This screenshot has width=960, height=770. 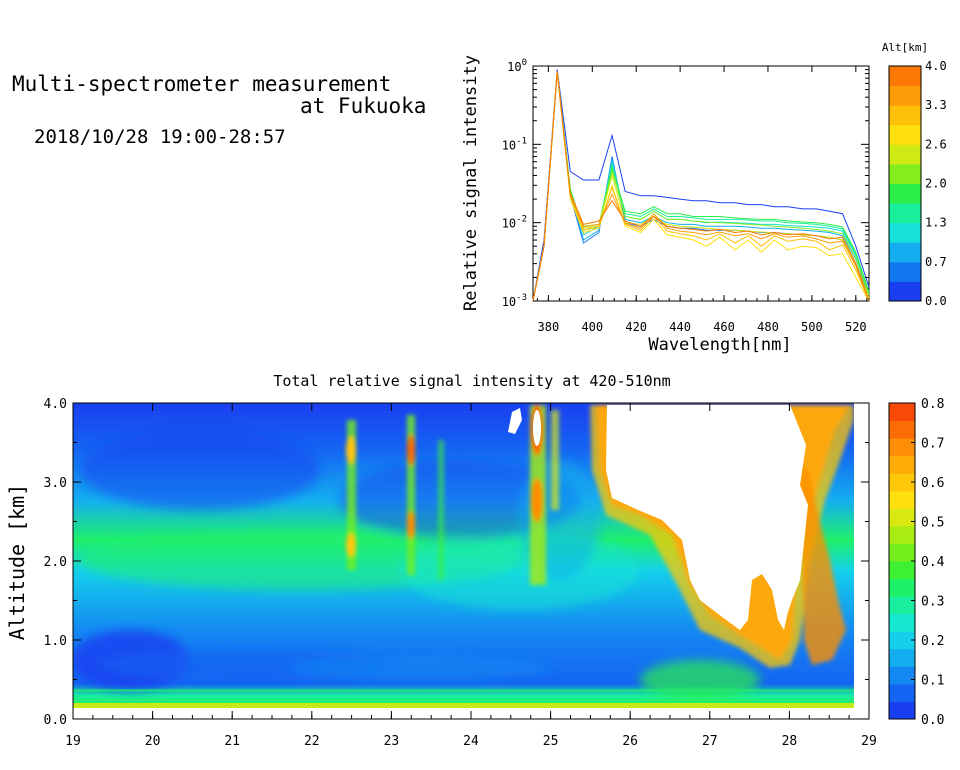 What do you see at coordinates (719, 345) in the screenshot?
I see `spectrum-xlabel: Wavelength[nm]` at bounding box center [719, 345].